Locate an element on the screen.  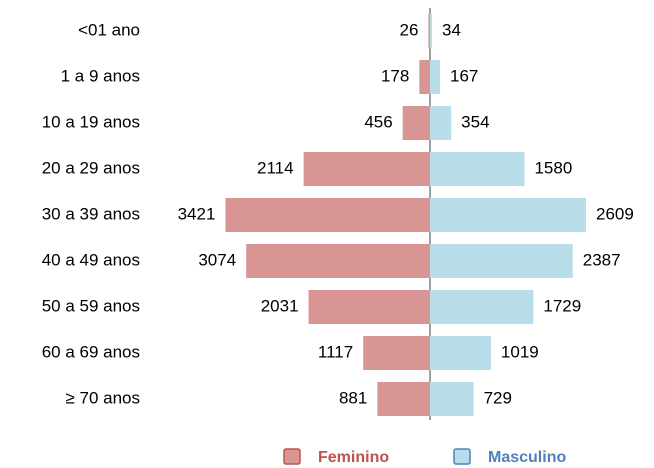
value-label: 34 is located at coordinates (451, 29).